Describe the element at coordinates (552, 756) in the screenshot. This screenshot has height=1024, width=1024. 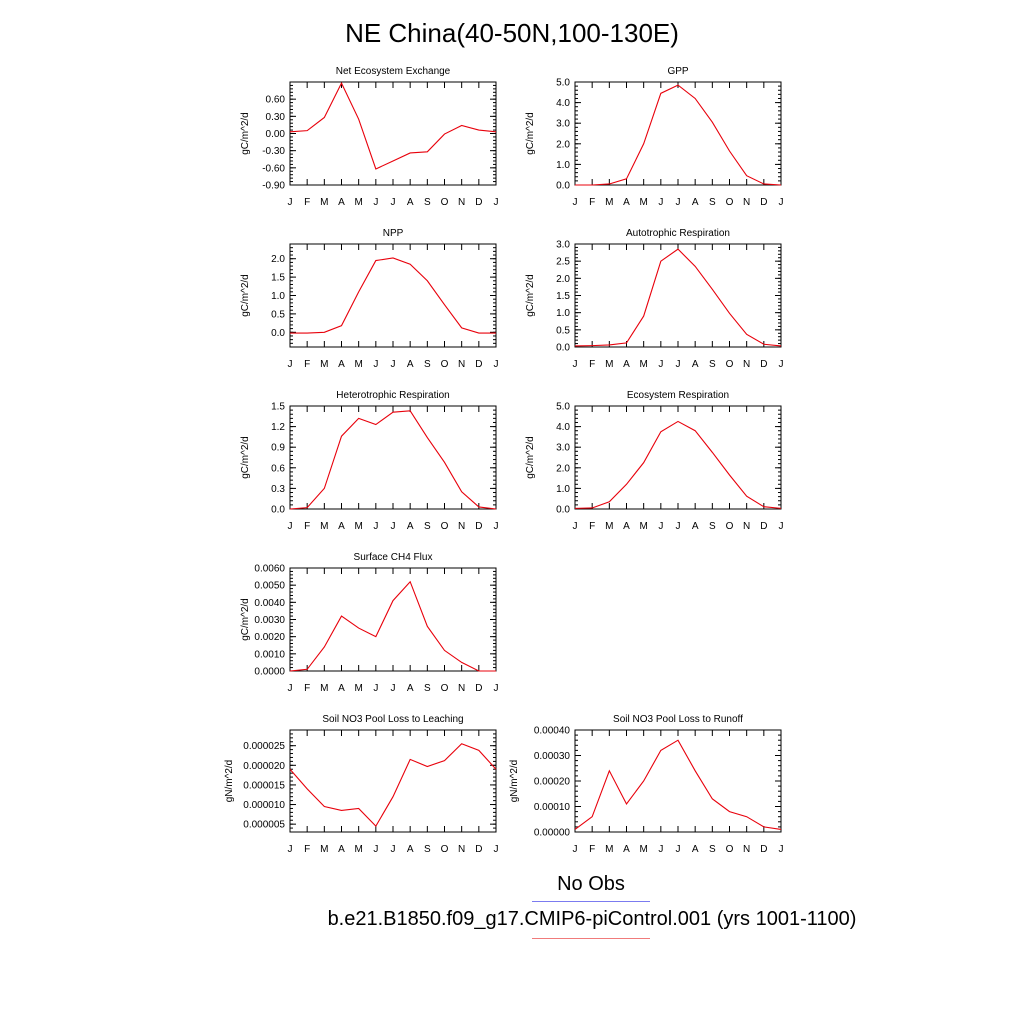
I see `y-tick-label: 0.00030` at that location.